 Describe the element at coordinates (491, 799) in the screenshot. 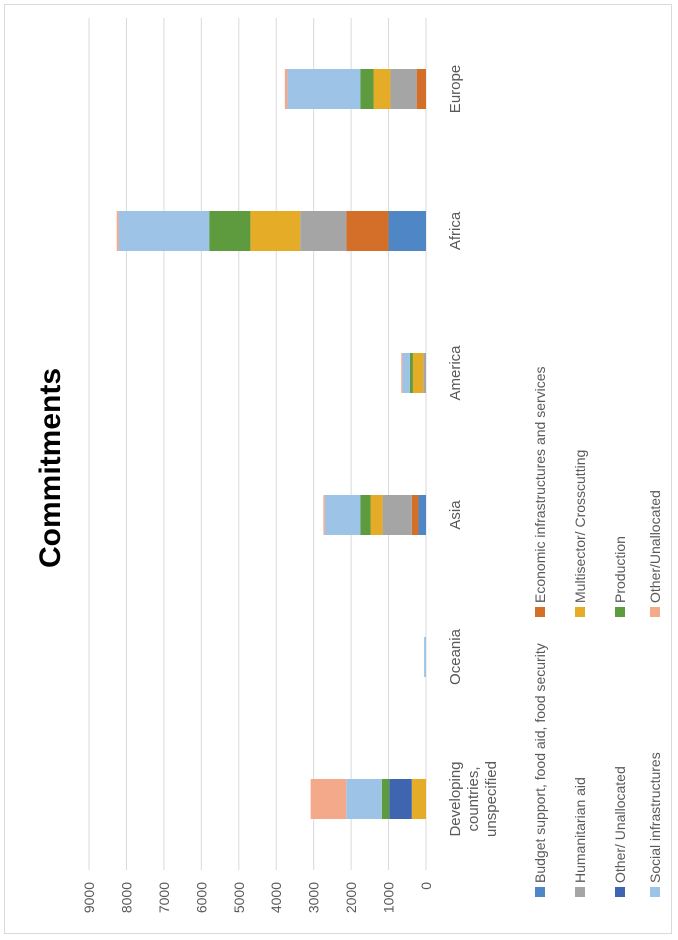

I see `category-label-line: unspecified` at that location.